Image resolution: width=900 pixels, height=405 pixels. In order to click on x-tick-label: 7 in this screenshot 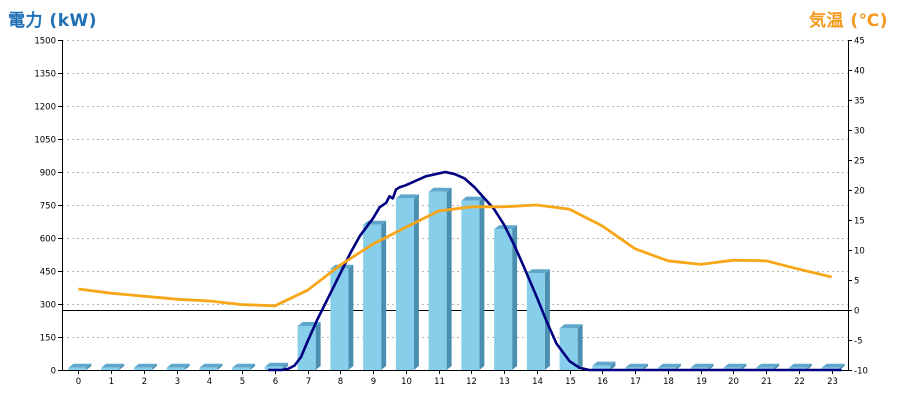, I will do `click(308, 382)`.